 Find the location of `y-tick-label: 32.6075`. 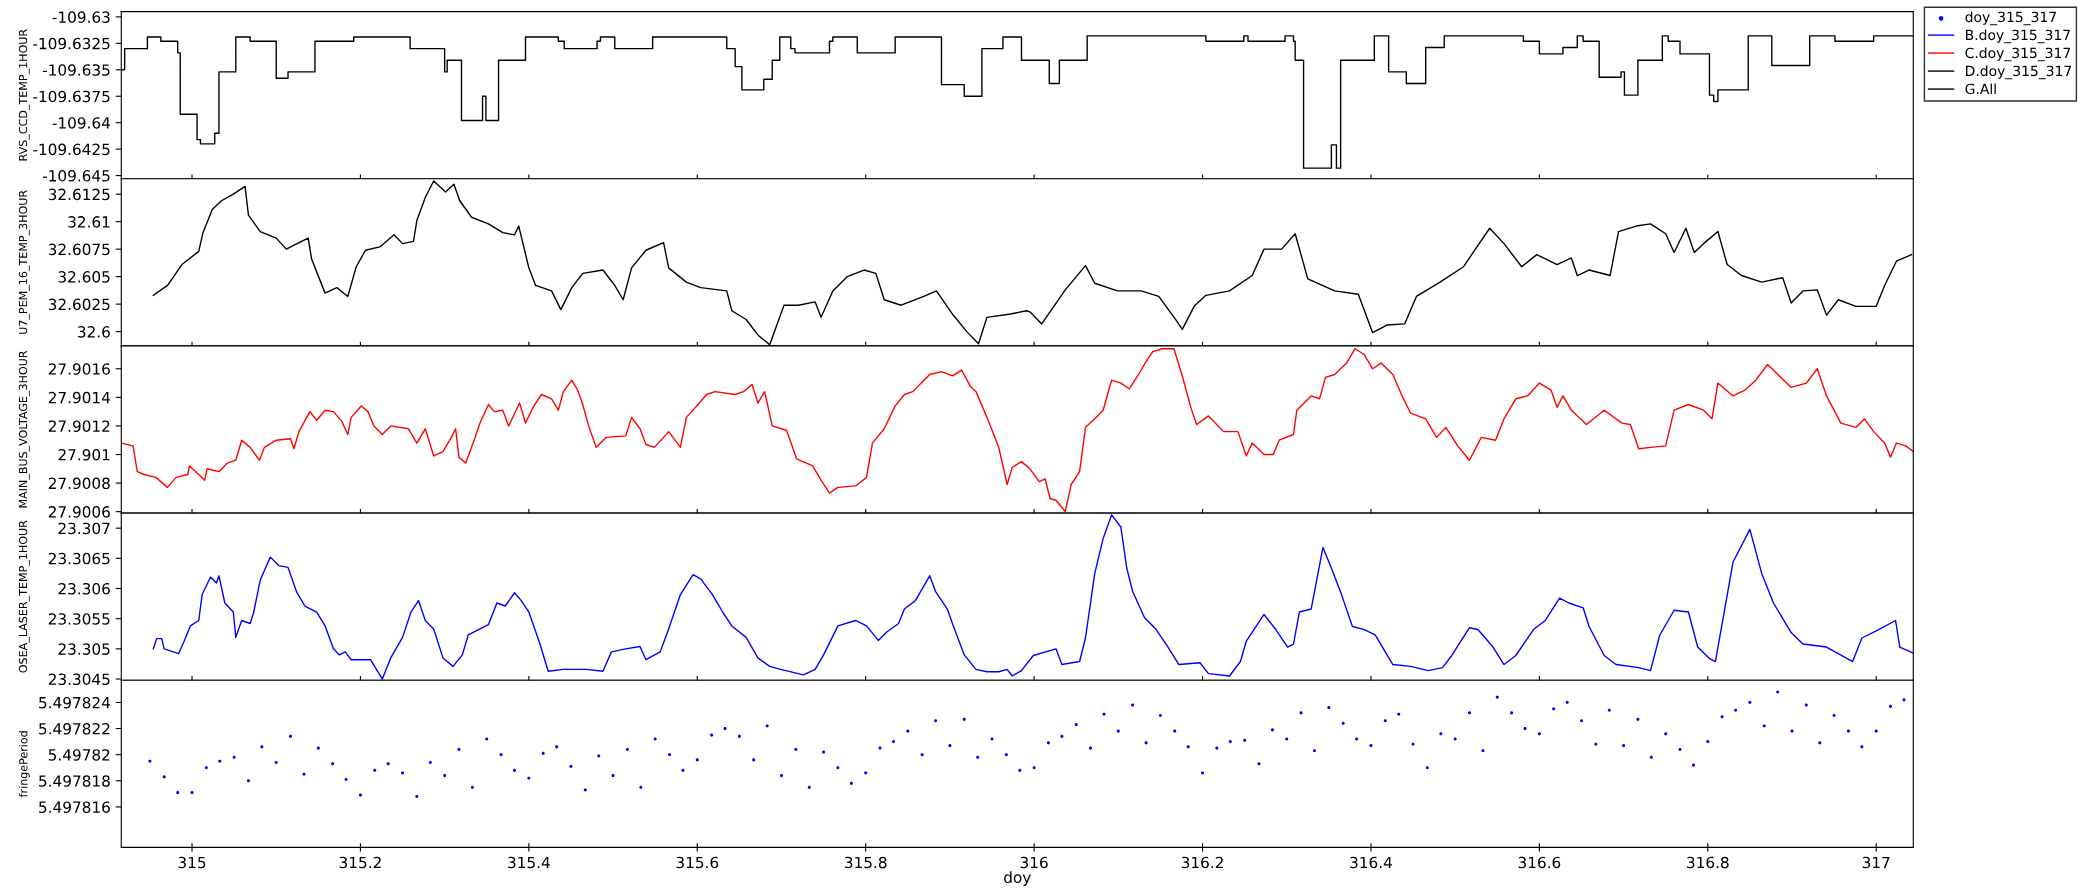

y-tick-label: 32.6075 is located at coordinates (79, 249).